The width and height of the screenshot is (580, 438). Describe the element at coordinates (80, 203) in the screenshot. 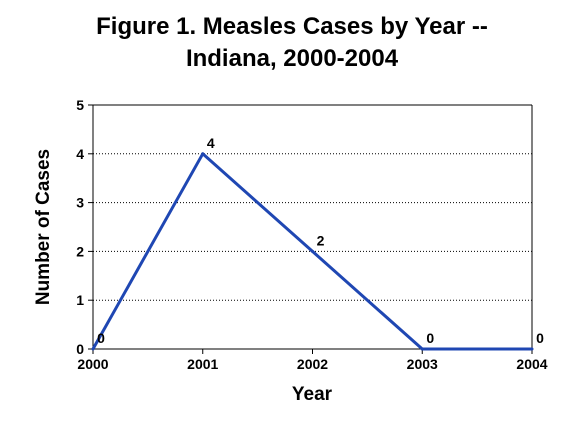

I see `y-tick-label-3: 3` at that location.